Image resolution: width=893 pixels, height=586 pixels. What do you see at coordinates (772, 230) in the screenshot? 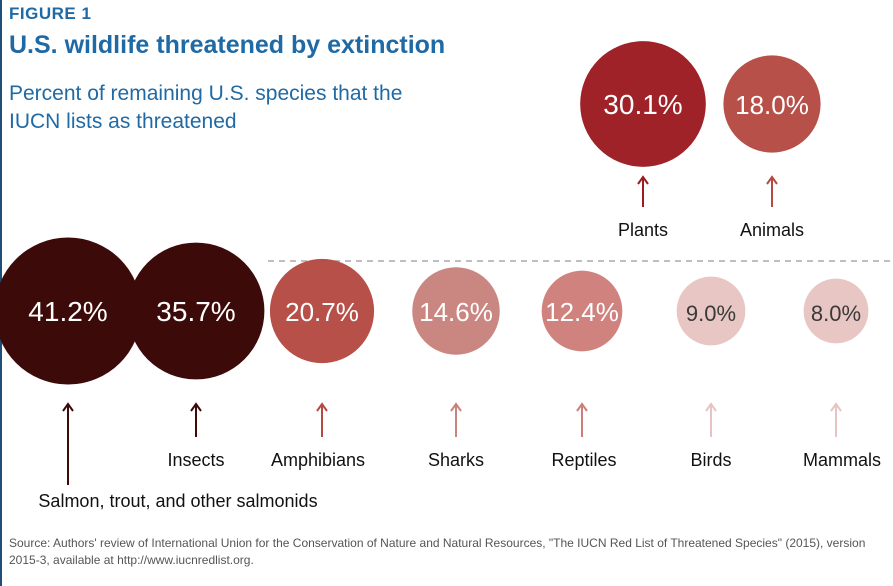
I see `category-label-animals: Animals` at bounding box center [772, 230].